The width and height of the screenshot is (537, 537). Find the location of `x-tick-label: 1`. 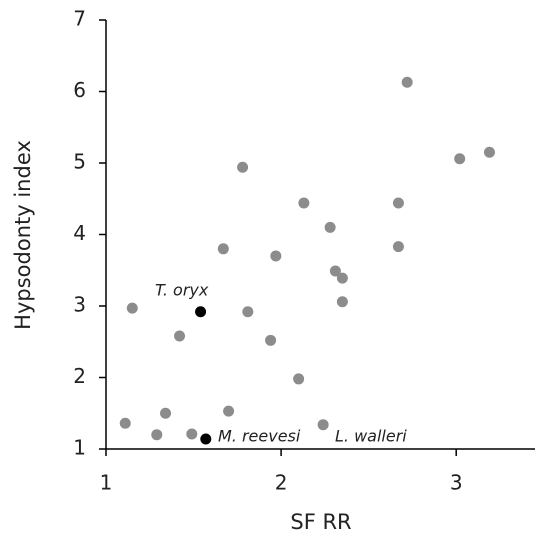

x-tick-label: 1 is located at coordinates (106, 483).